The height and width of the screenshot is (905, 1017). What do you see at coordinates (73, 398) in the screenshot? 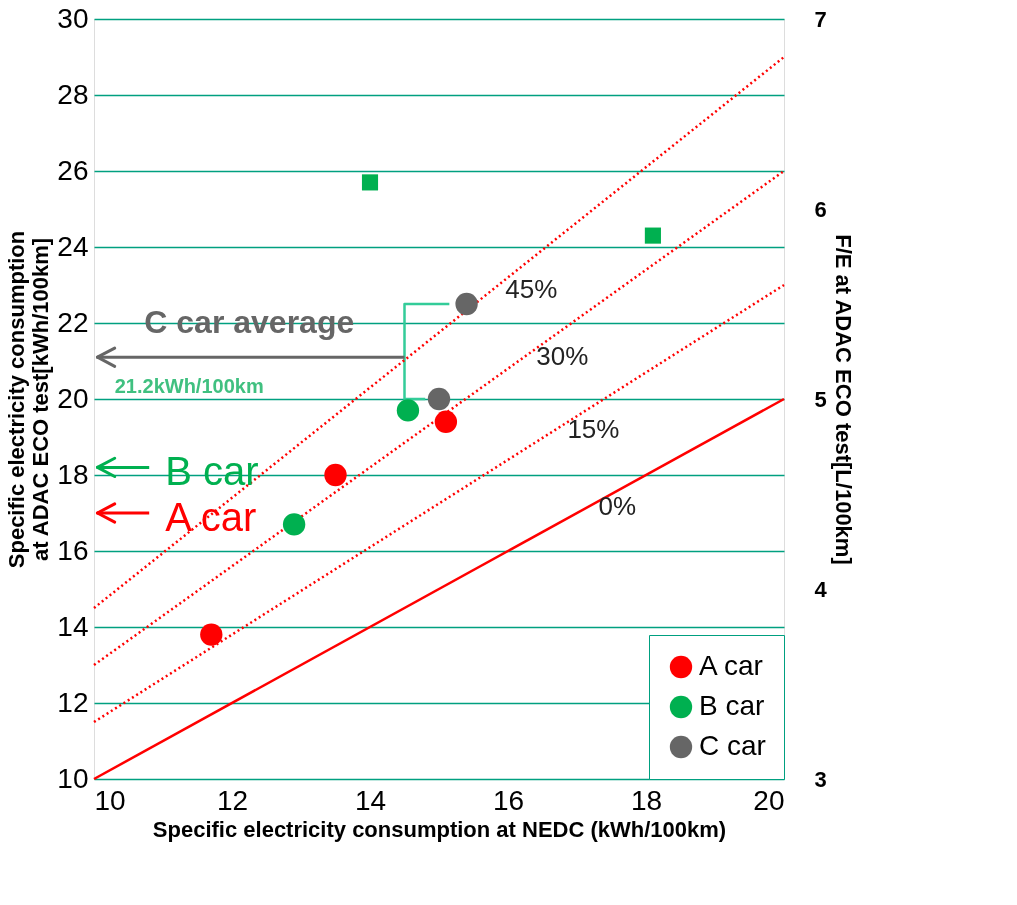
I see `y-tick-label: 20` at bounding box center [73, 398].